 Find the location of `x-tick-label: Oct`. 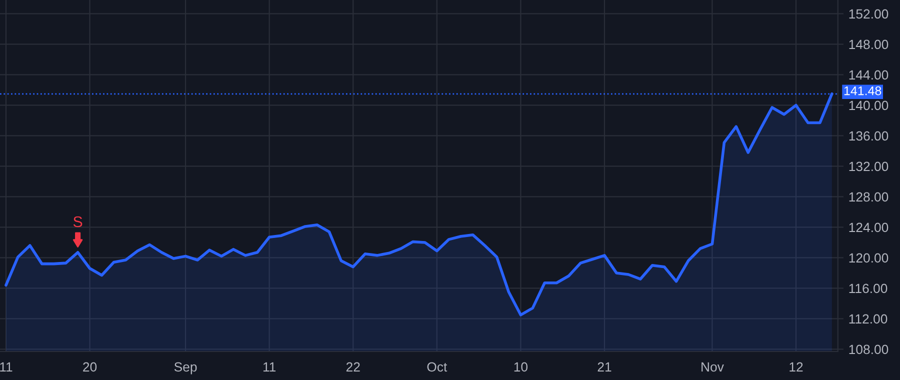

x-tick-label: Oct is located at coordinates (437, 367).